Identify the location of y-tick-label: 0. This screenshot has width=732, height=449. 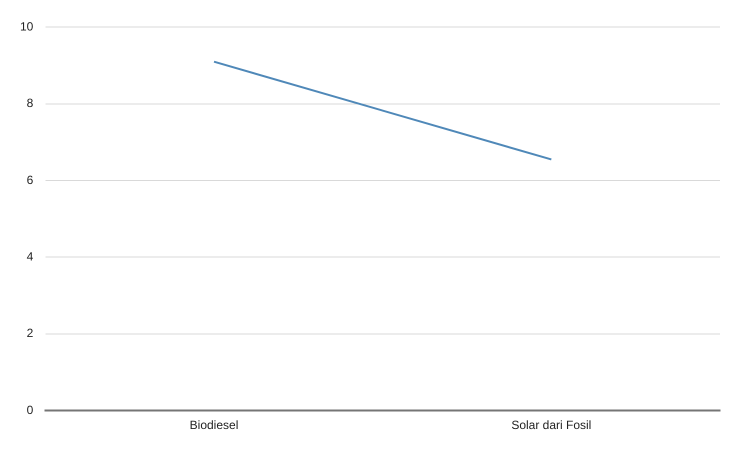
(30, 409).